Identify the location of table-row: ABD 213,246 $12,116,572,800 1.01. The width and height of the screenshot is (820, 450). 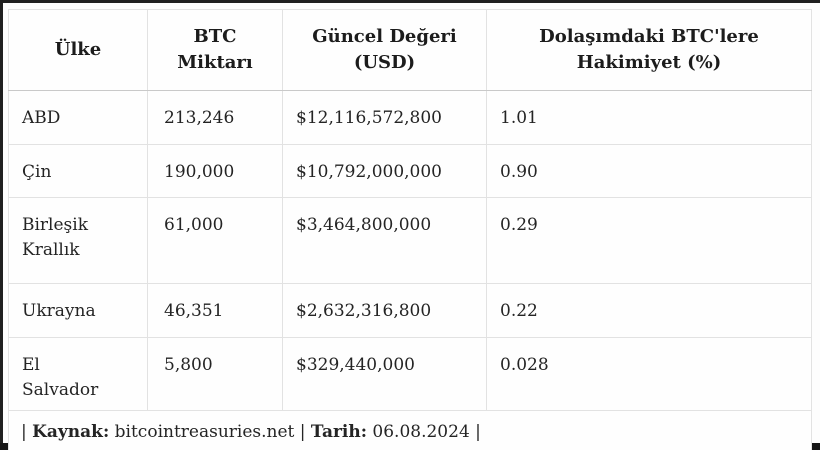
(410, 117).